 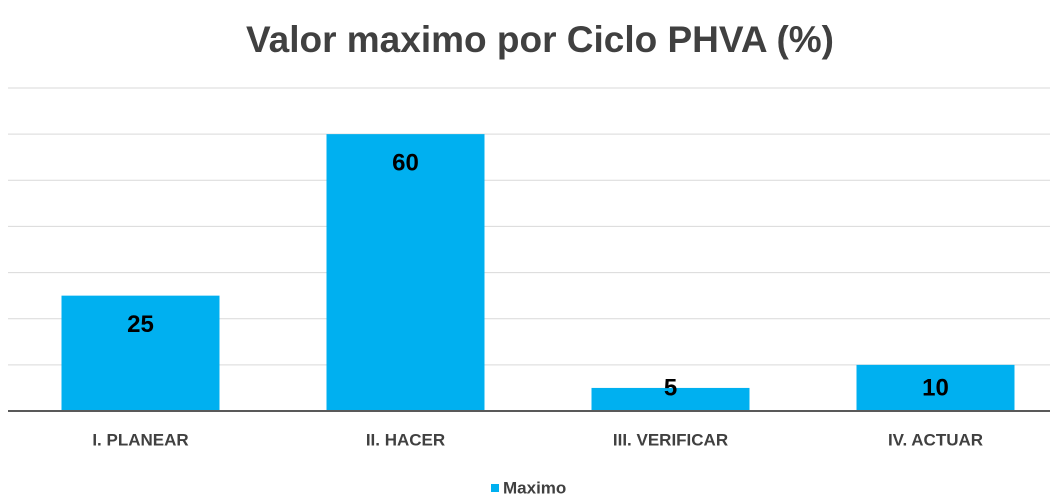 What do you see at coordinates (935, 439) in the screenshot?
I see `x-tick-label: IV. ACTUAR` at bounding box center [935, 439].